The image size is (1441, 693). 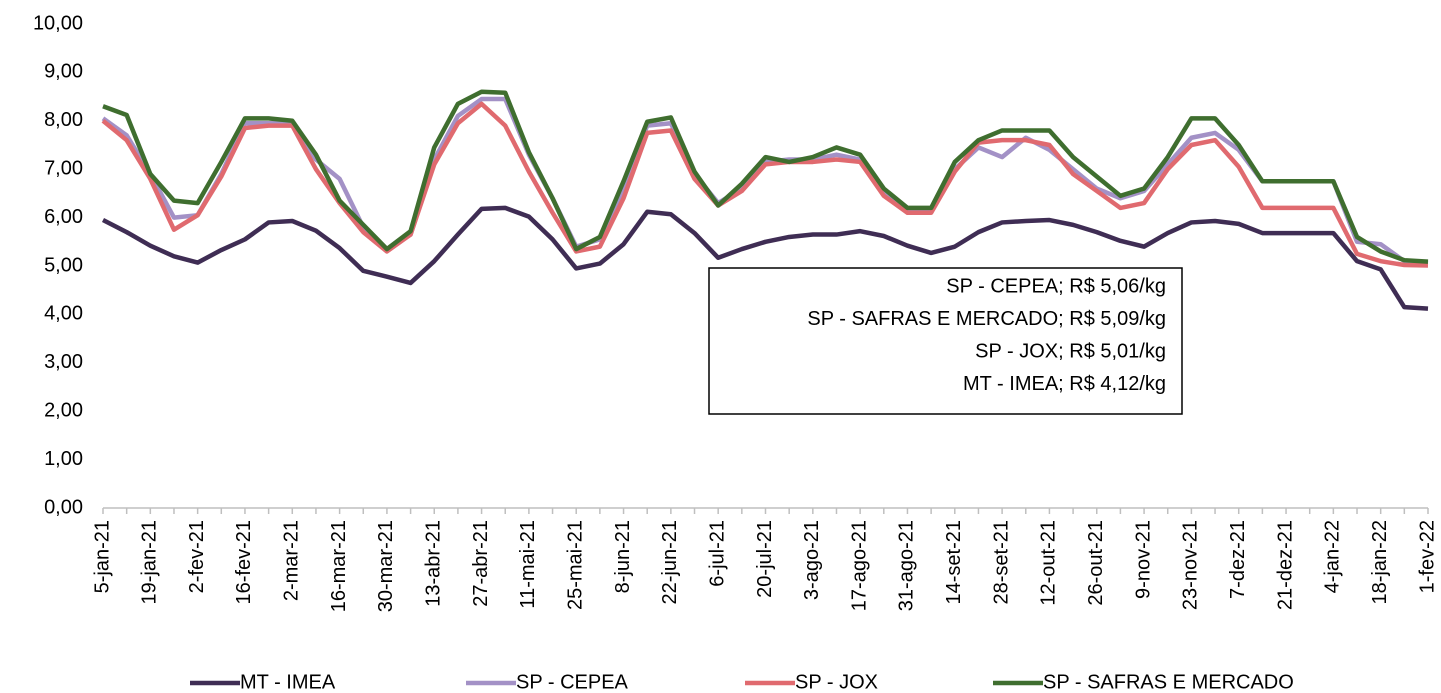 I want to click on x-tick-label: 5-jan-21, so click(x=102, y=556).